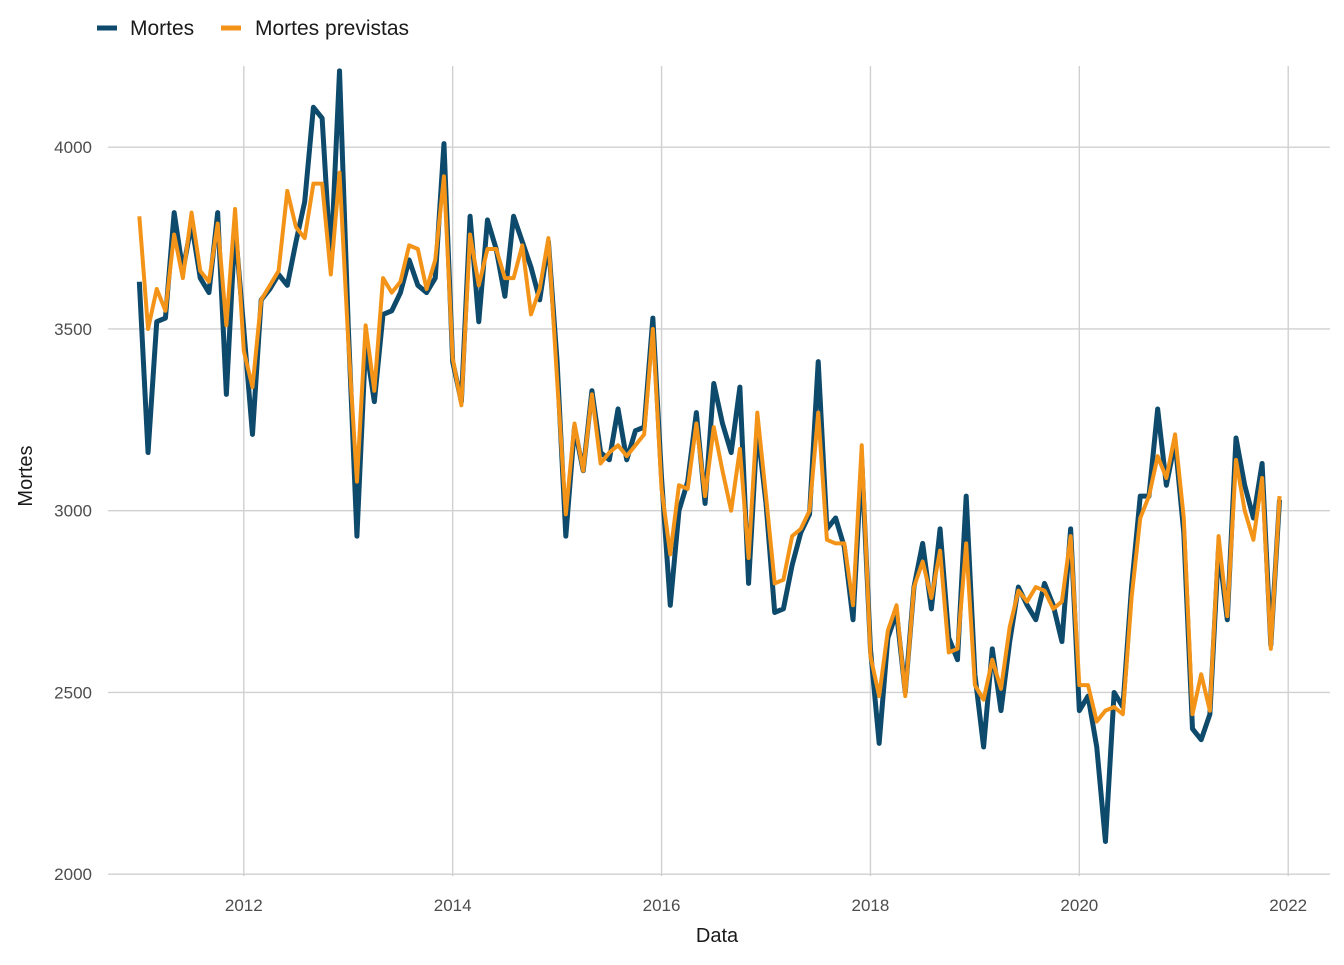  Describe the element at coordinates (662, 905) in the screenshot. I see `x-tick-label: 2016` at that location.